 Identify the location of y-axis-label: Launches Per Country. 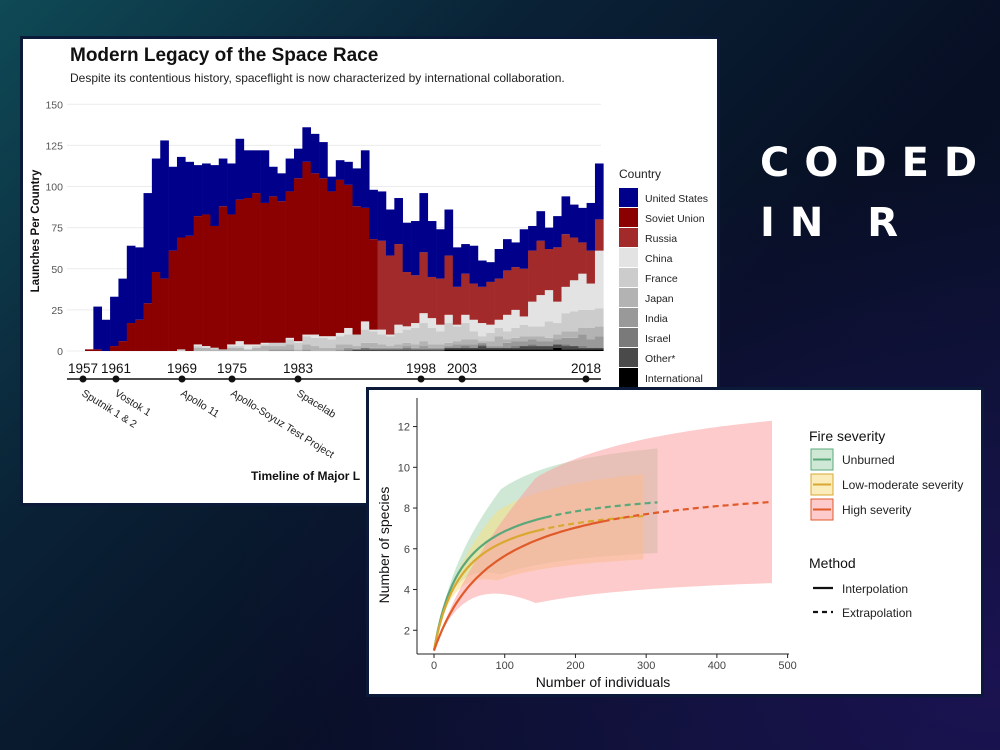
(36, 230).